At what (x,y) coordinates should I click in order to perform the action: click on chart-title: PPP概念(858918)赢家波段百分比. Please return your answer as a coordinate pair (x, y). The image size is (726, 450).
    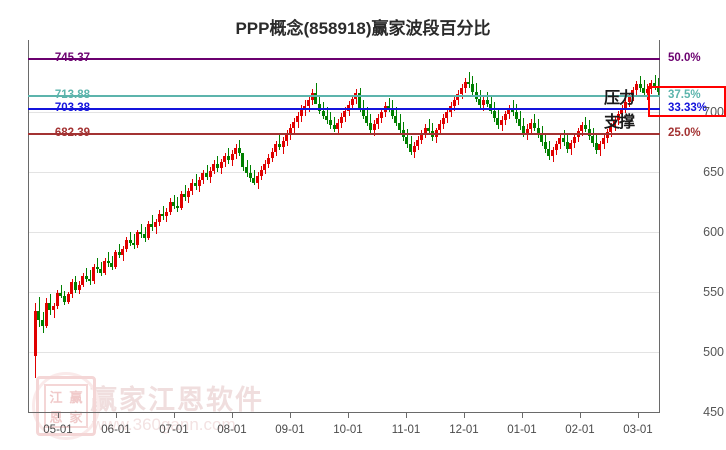
    Looking at the image, I should click on (363, 28).